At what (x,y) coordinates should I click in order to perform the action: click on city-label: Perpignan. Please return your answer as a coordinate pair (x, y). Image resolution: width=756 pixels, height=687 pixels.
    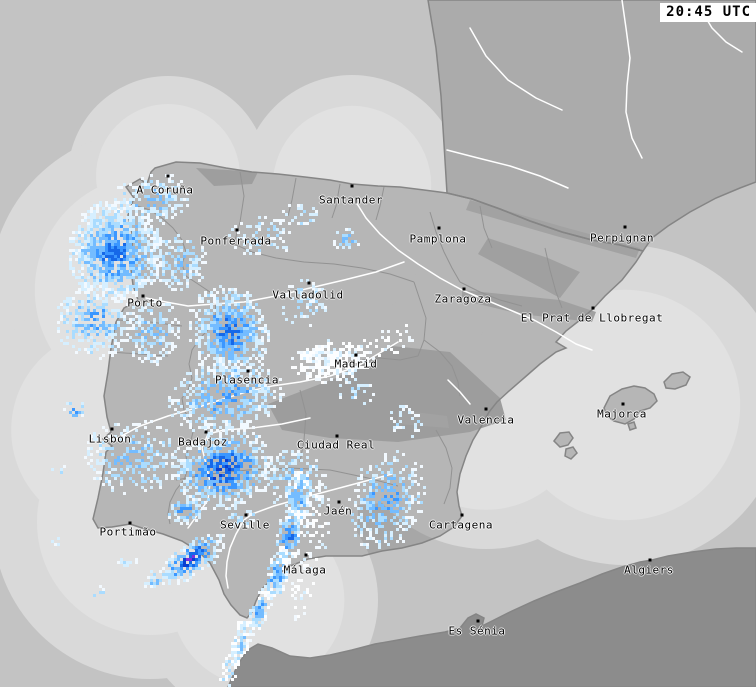
    Looking at the image, I should click on (622, 238).